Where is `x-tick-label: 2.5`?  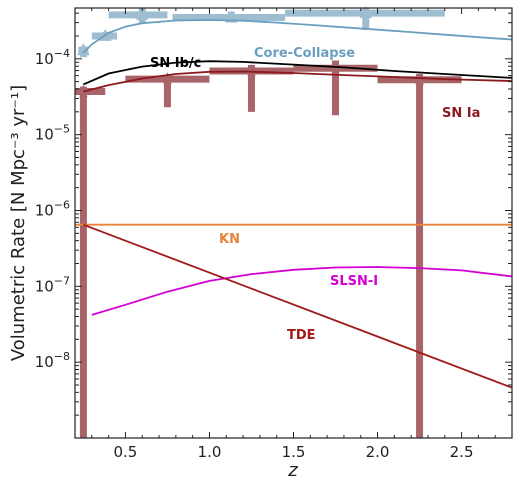 x-tick-label: 2.5 is located at coordinates (462, 452).